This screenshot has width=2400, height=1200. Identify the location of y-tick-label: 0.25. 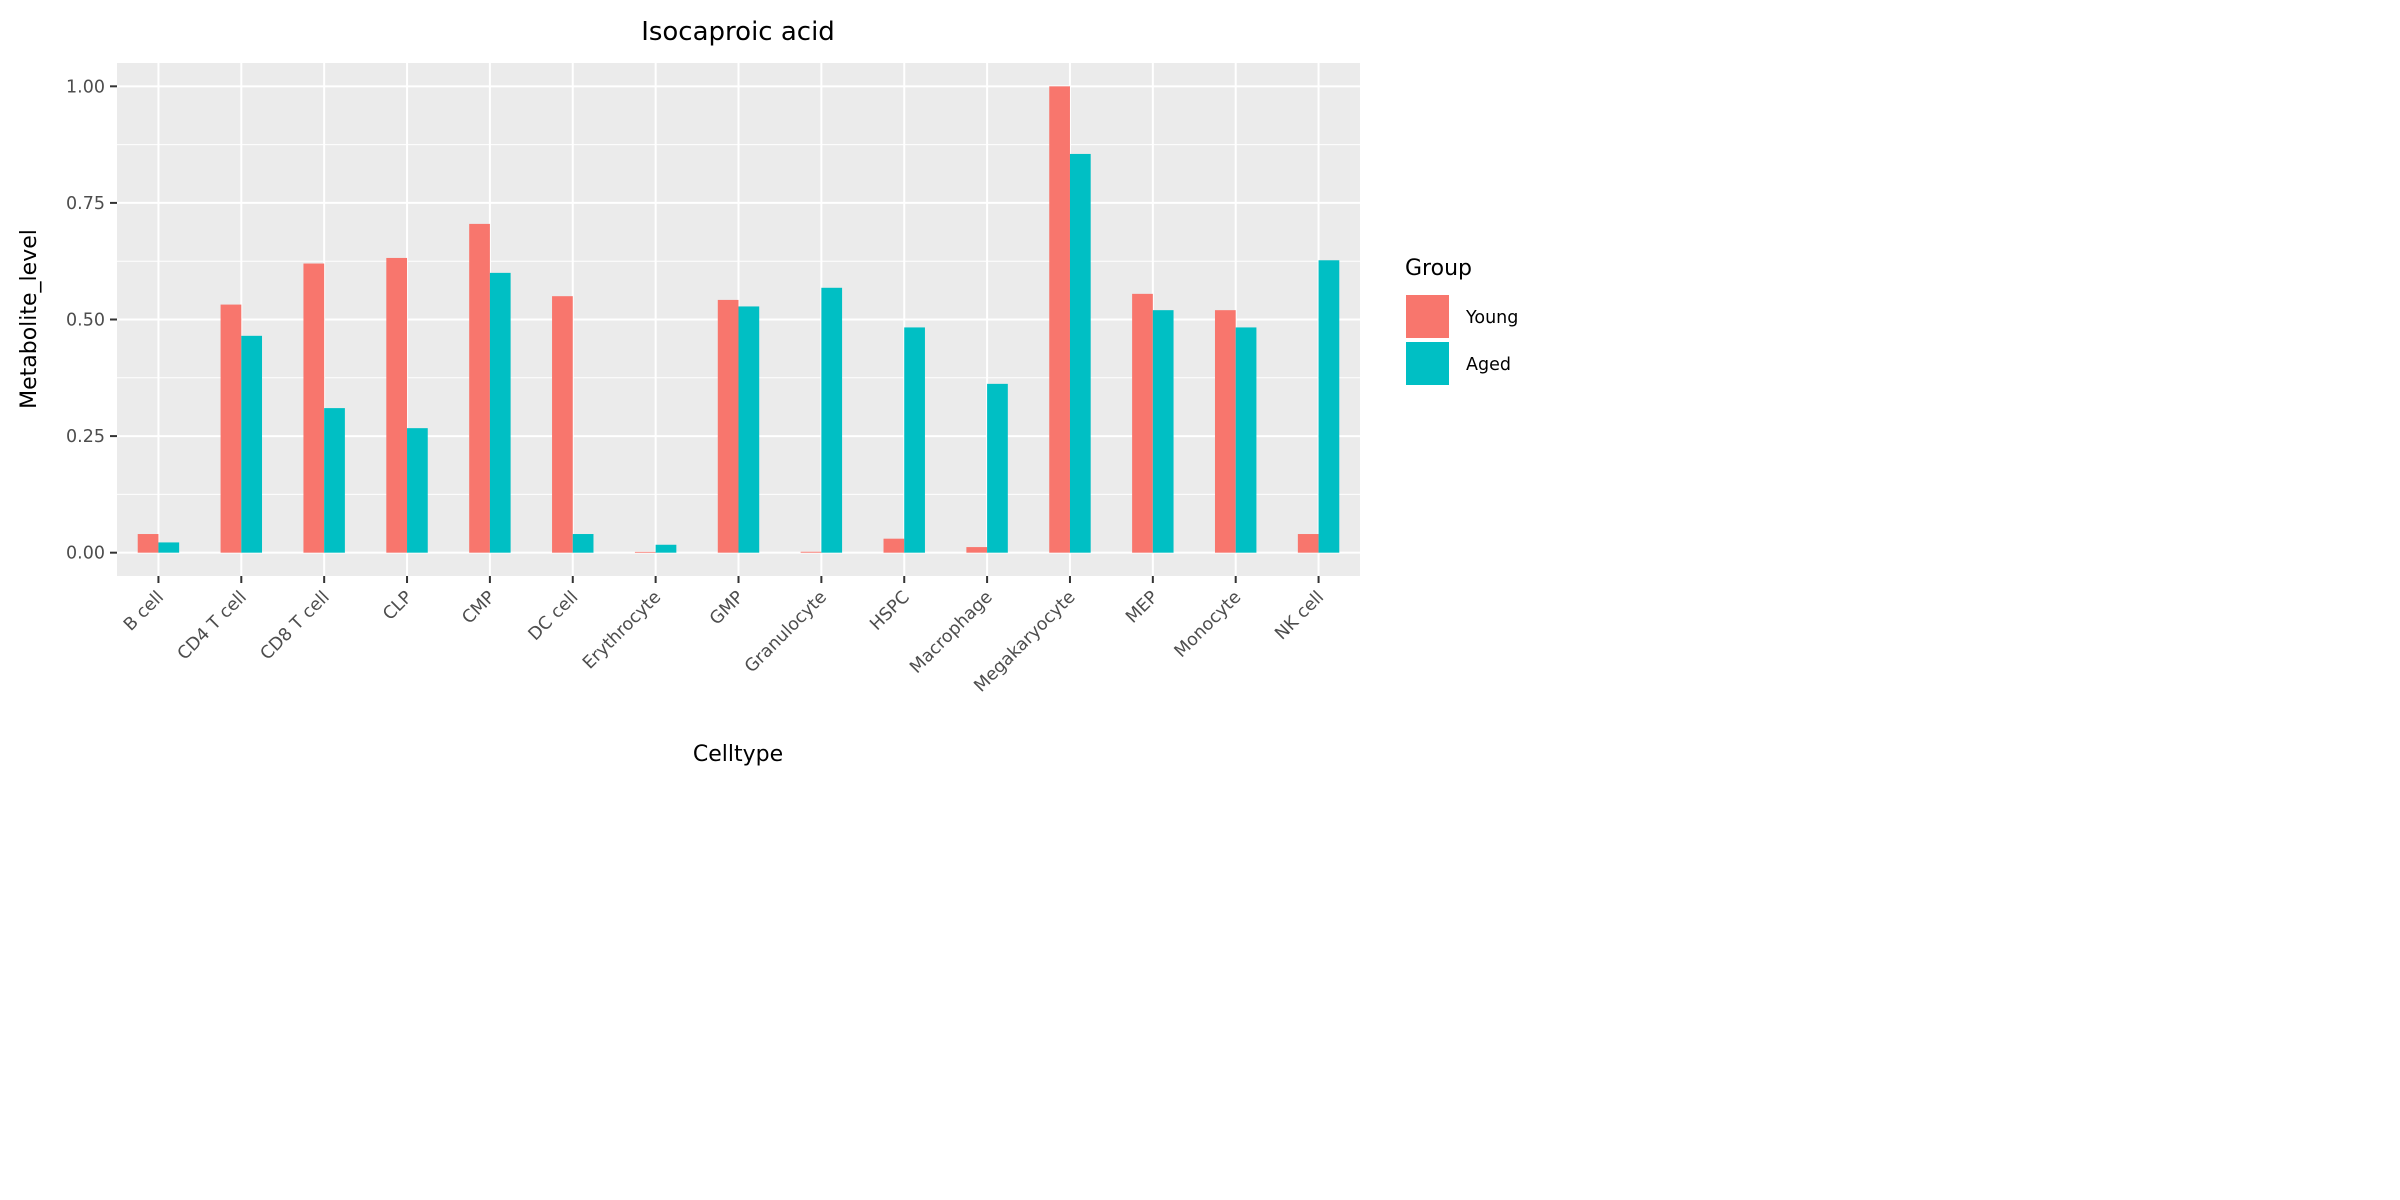
(85, 437).